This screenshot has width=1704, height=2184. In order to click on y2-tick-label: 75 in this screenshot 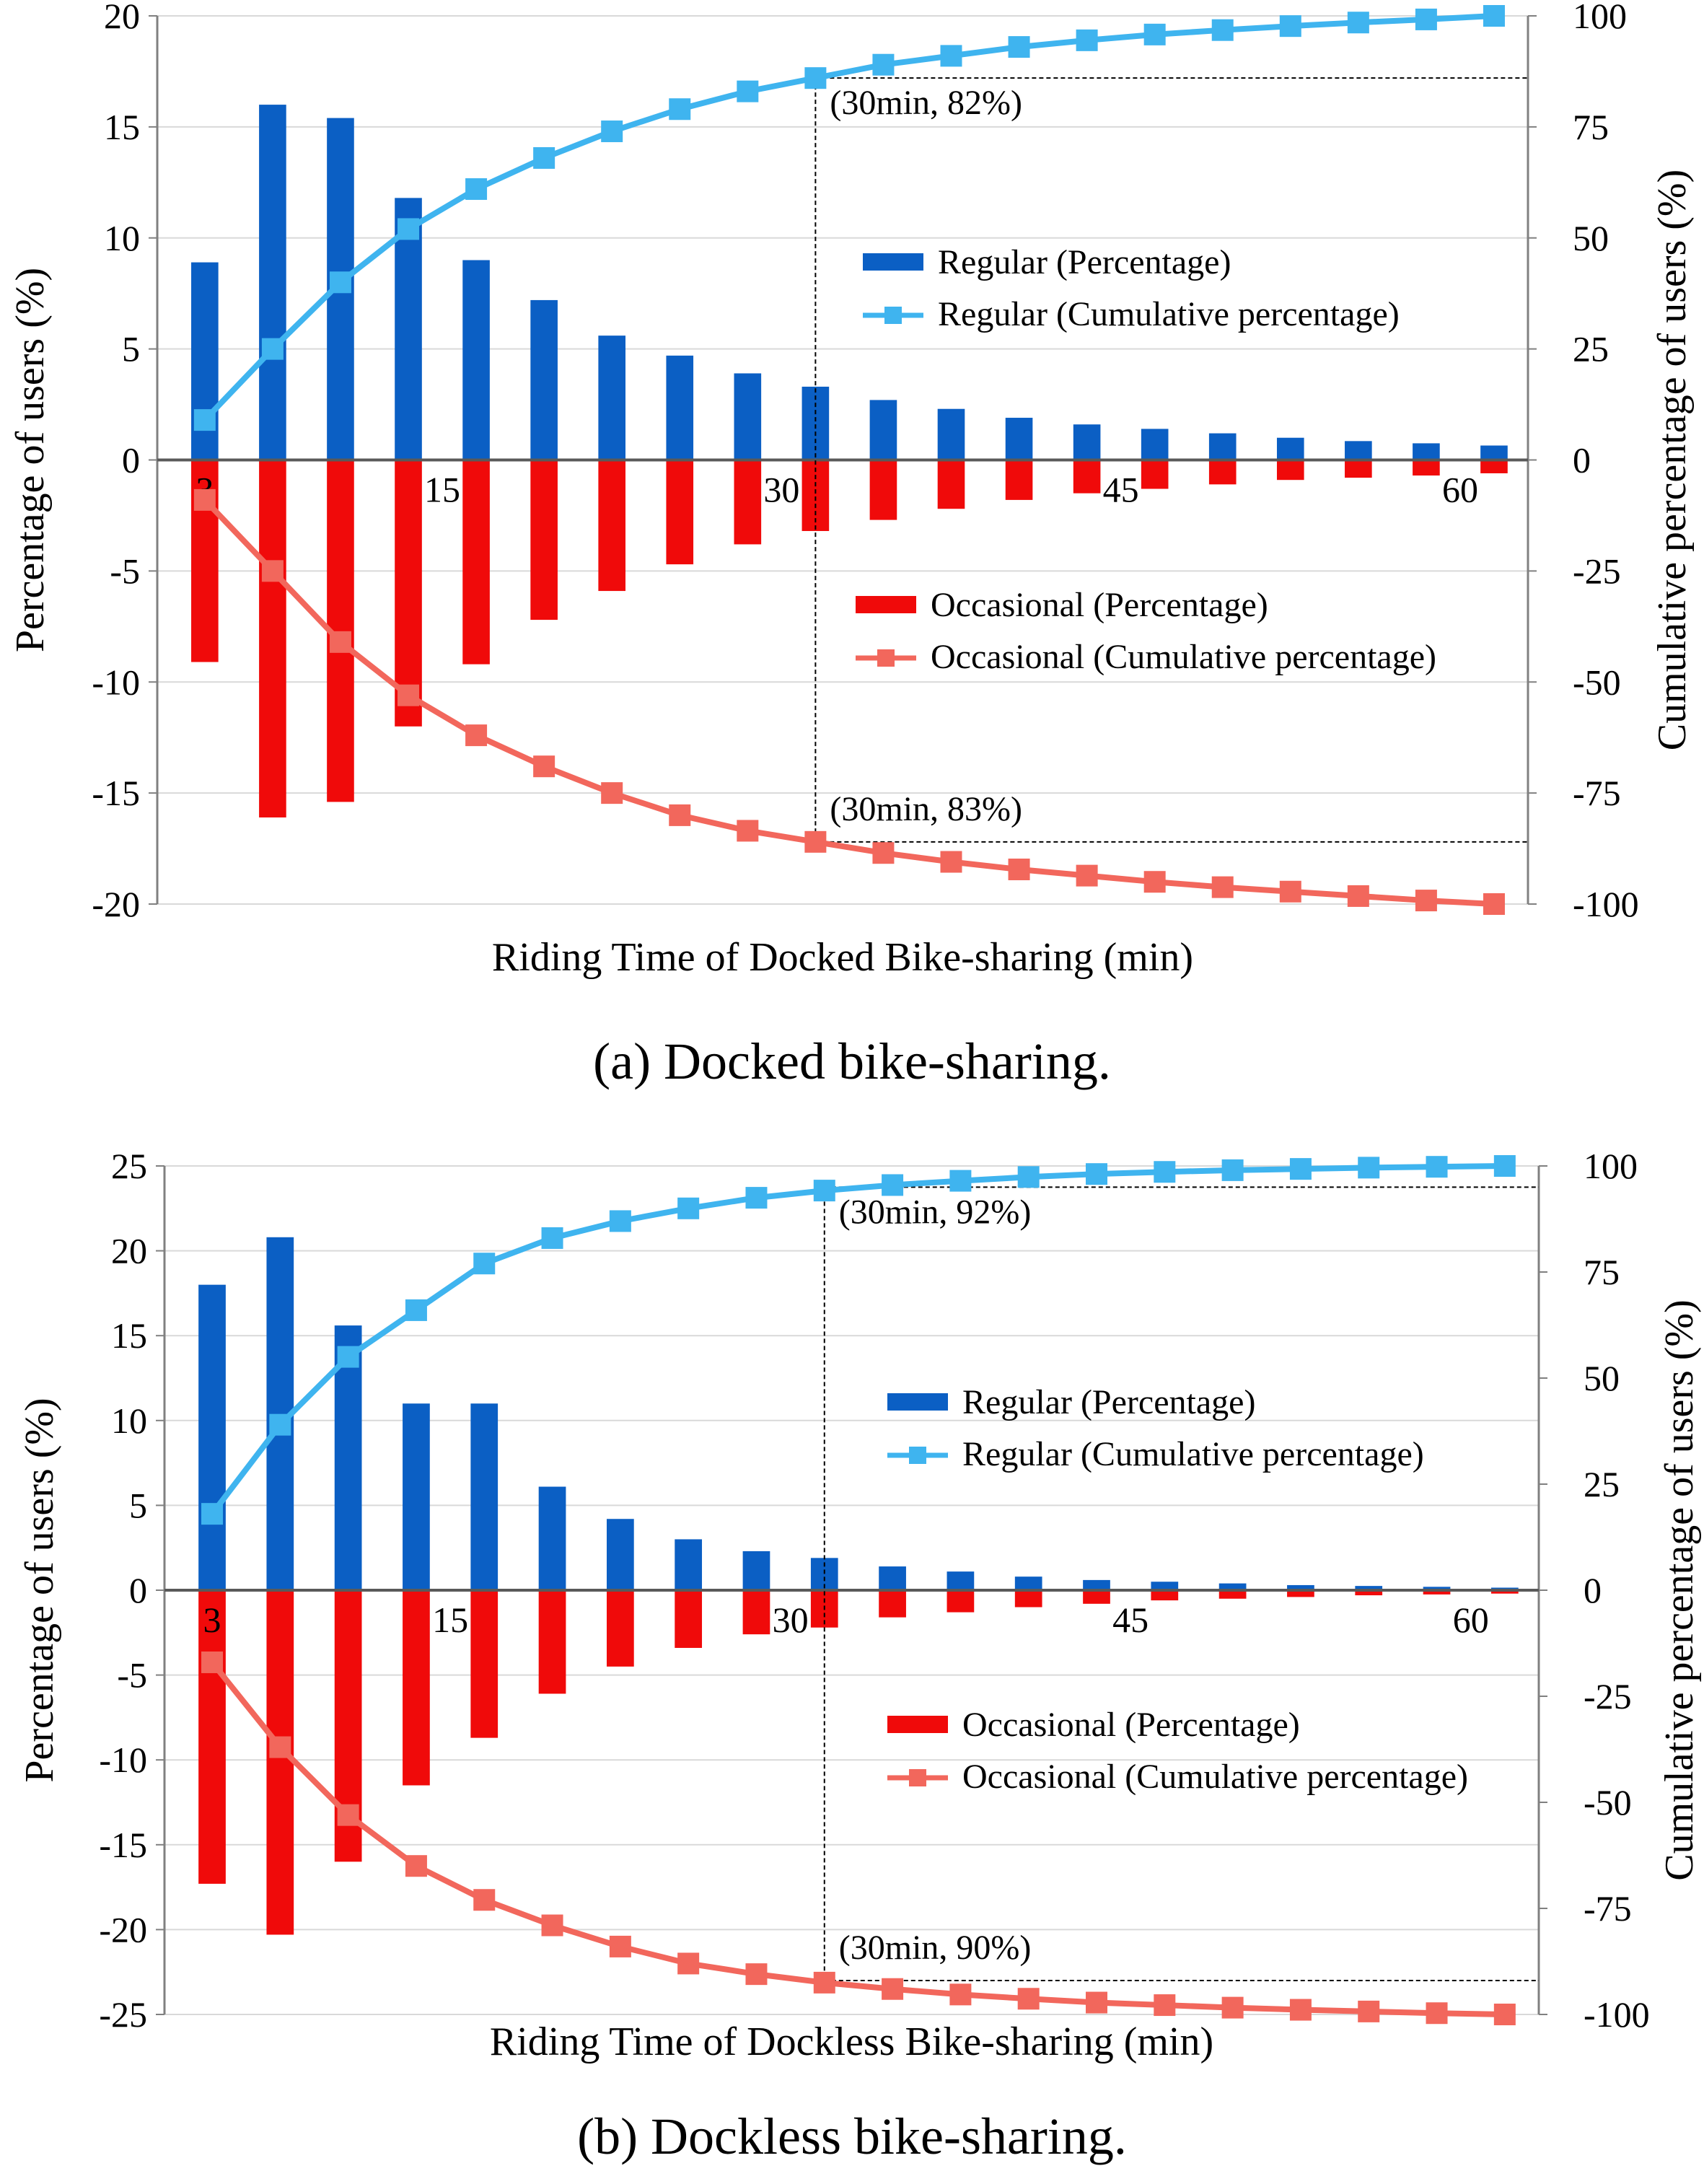, I will do `click(1602, 1272)`.